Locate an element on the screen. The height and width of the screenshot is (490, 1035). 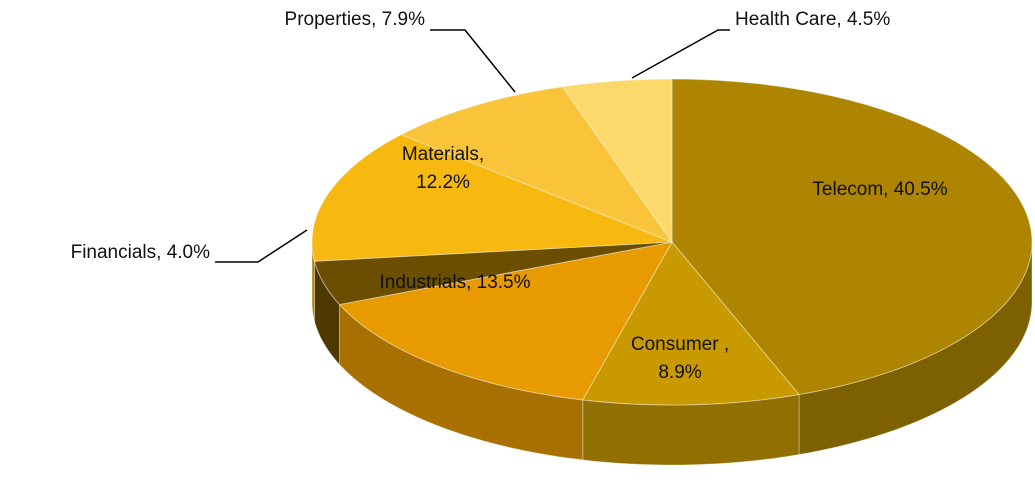
data-label-line: 12.2% is located at coordinates (443, 182).